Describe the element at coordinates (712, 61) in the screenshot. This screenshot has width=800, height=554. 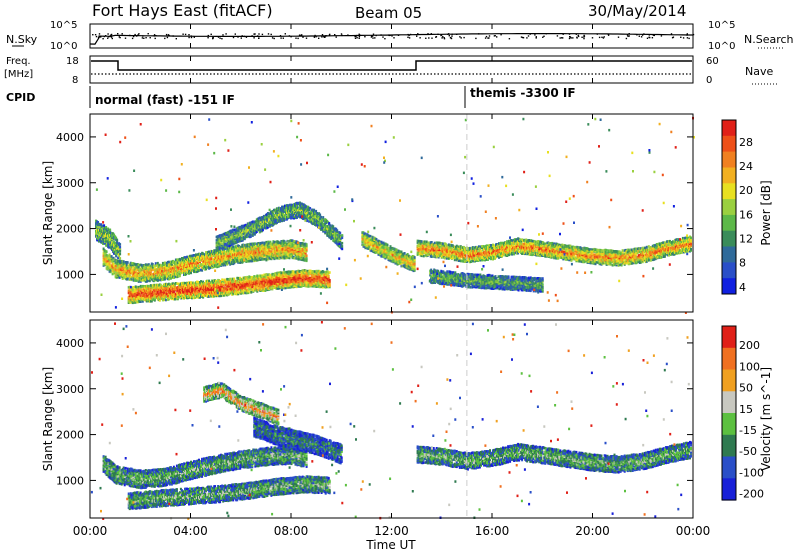
I see `nave-tick-top: 60` at that location.